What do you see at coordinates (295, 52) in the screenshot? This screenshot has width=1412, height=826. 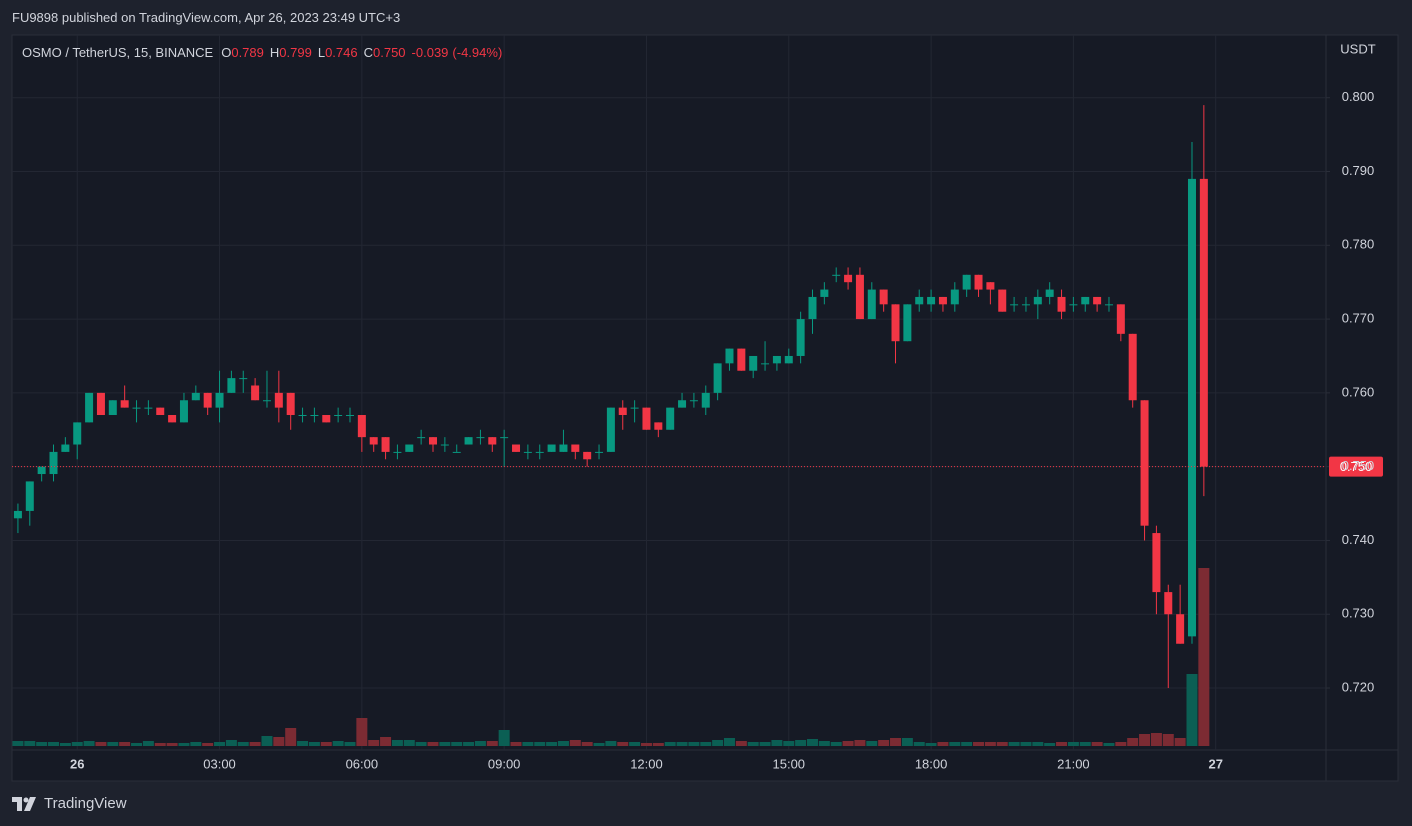 I see `ohlc-value: 0.799` at bounding box center [295, 52].